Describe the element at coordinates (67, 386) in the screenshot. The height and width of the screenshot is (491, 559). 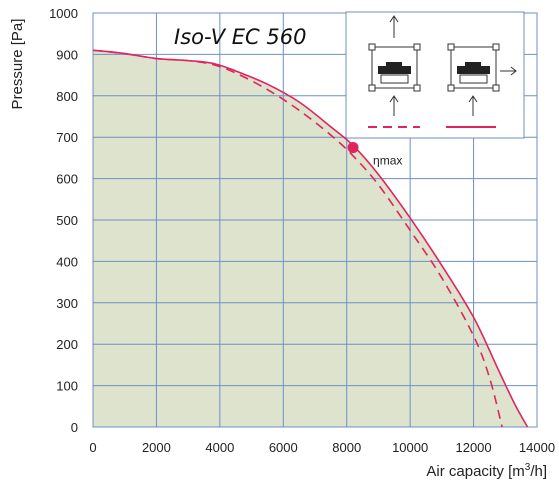
I see `y-tick-label: 100` at that location.